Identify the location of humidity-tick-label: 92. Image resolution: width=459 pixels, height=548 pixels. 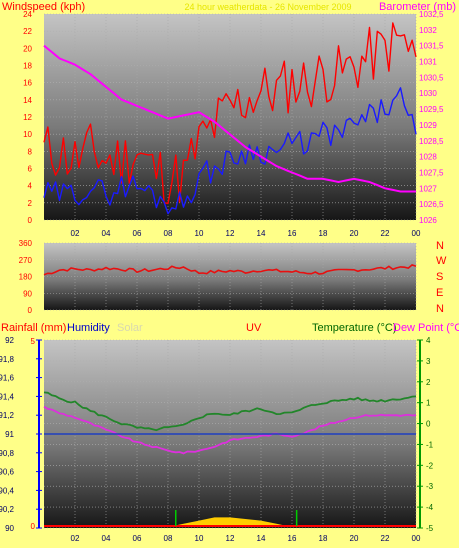
(9, 340).